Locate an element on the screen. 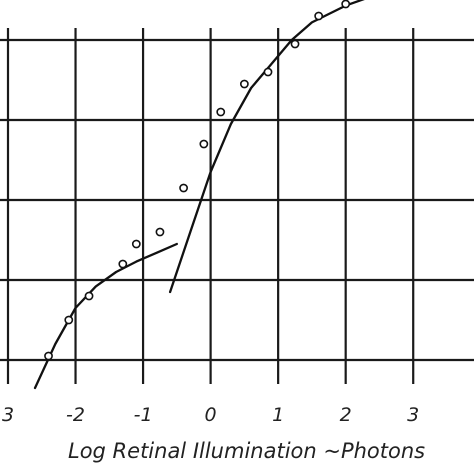 This screenshot has width=474, height=474. x-tick-label: 1 is located at coordinates (278, 415).